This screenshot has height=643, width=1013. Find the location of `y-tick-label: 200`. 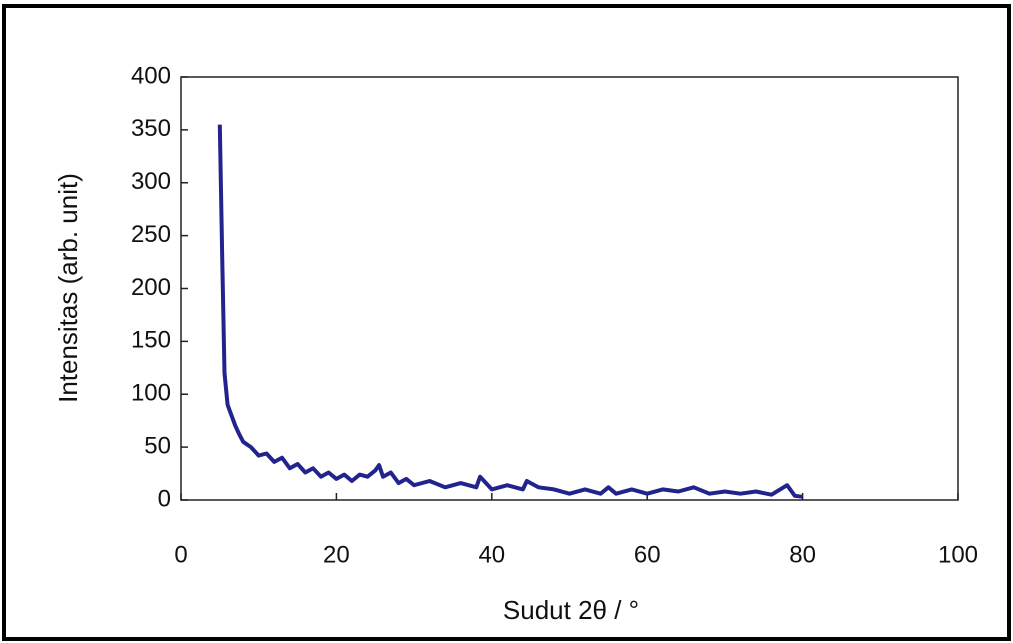

y-tick-label: 200 is located at coordinates (151, 287).